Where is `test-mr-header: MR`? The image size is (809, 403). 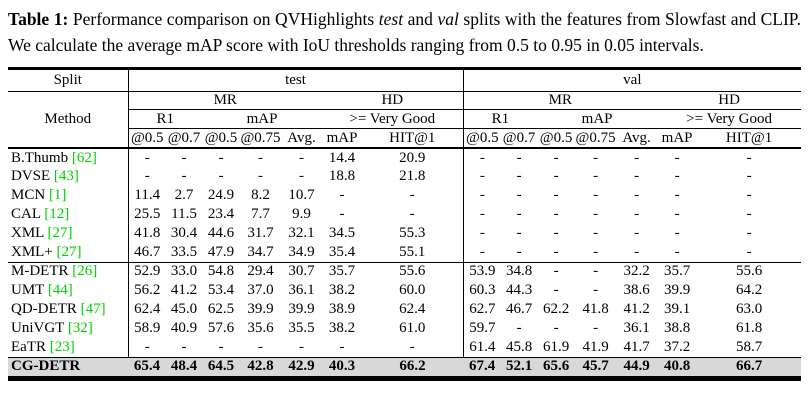 test-mr-header: MR is located at coordinates (225, 100).